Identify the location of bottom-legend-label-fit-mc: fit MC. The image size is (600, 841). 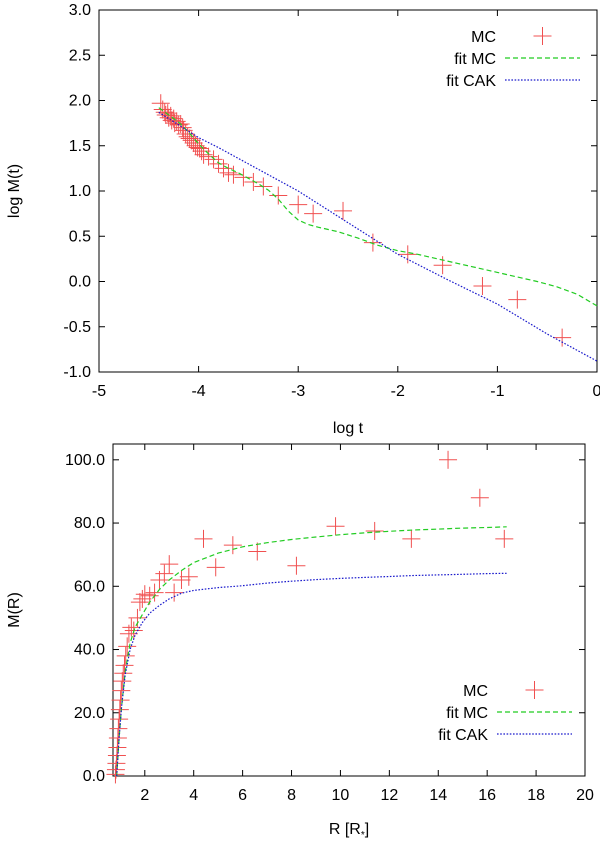
(467, 713).